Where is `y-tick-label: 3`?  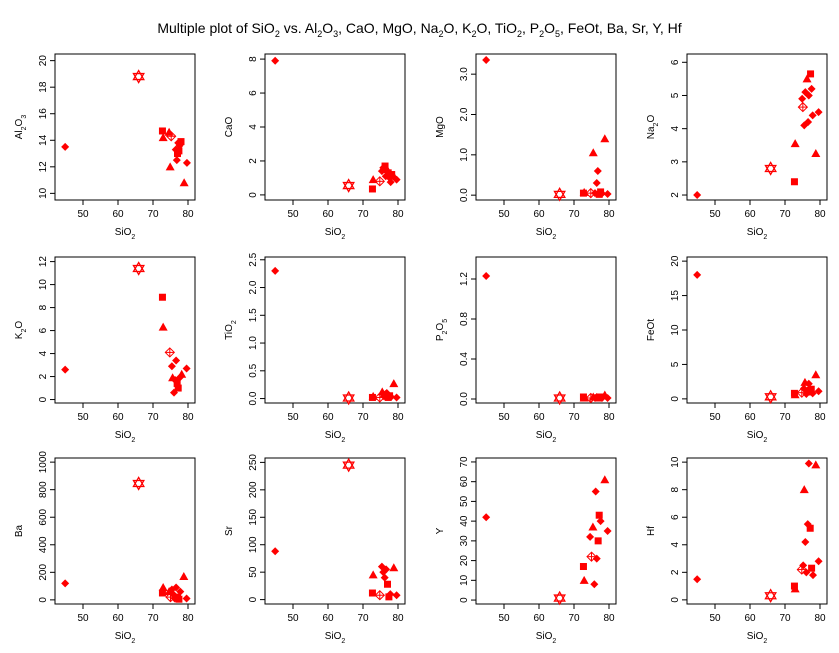 y-tick-label: 3 is located at coordinates (675, 162).